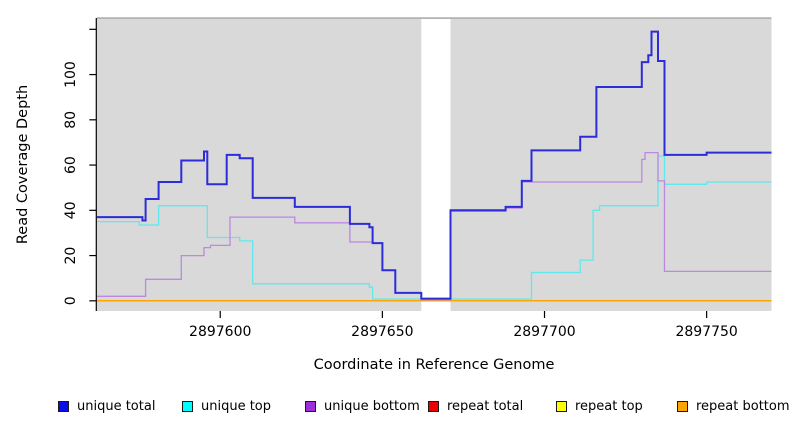 The width and height of the screenshot is (792, 432). I want to click on x-tick-label: 2897650, so click(382, 332).